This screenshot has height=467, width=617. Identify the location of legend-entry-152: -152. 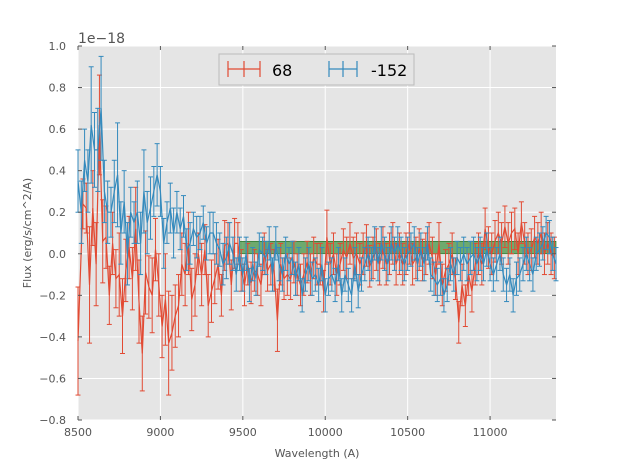
(367, 70).